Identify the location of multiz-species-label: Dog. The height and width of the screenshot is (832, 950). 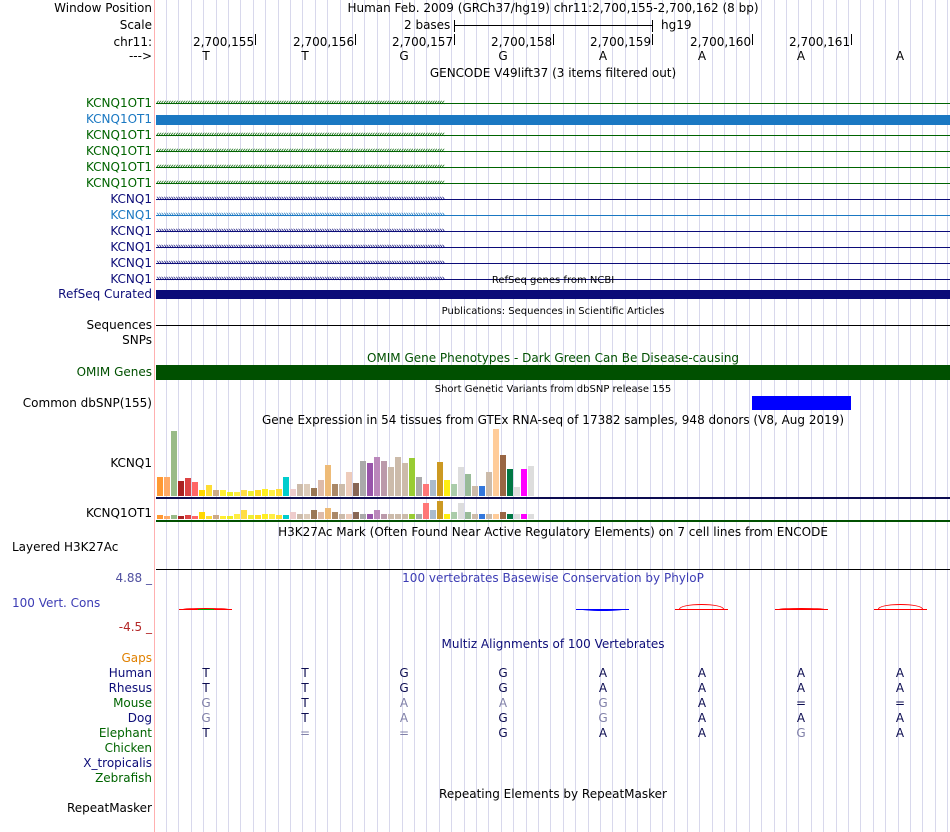
(139, 718).